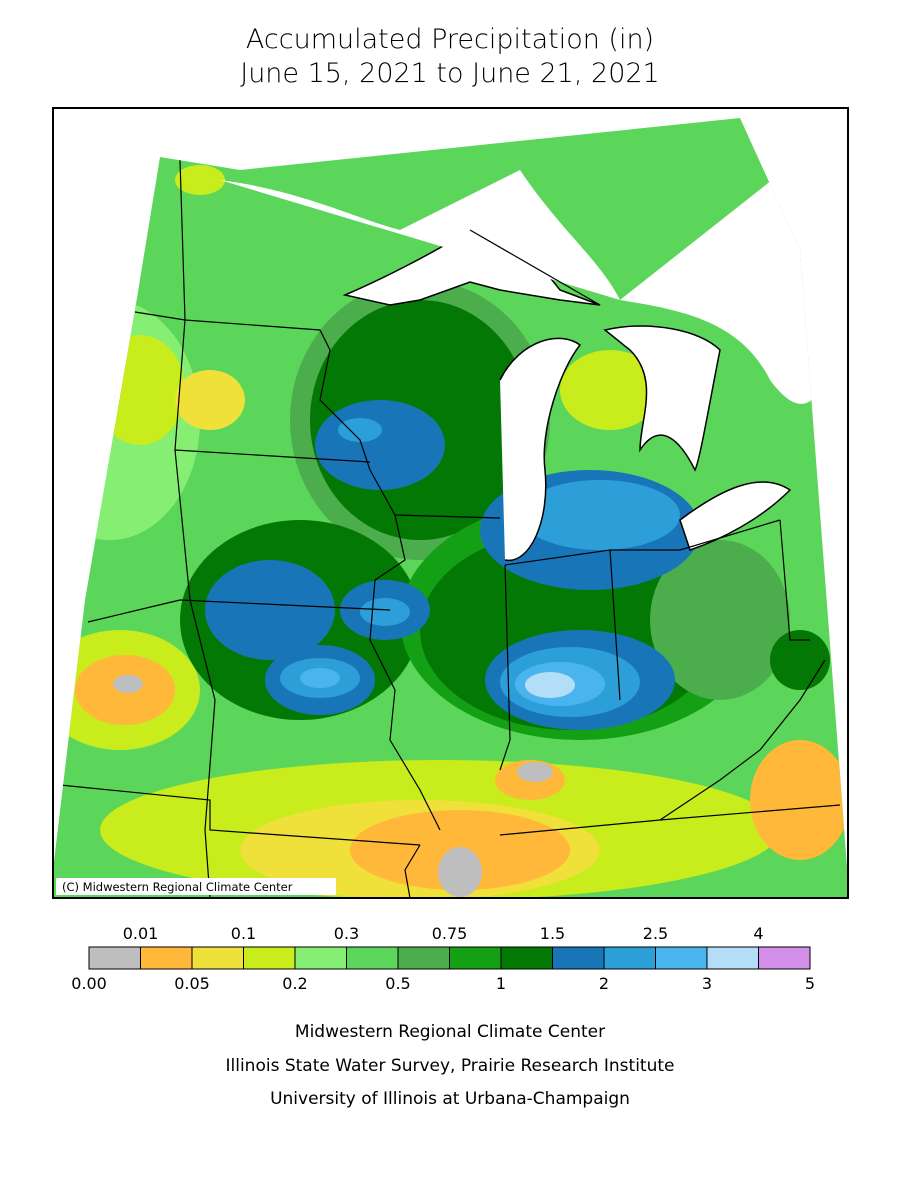 The width and height of the screenshot is (900, 1200). What do you see at coordinates (89, 983) in the screenshot?
I see `legend-label: 0.00` at bounding box center [89, 983].